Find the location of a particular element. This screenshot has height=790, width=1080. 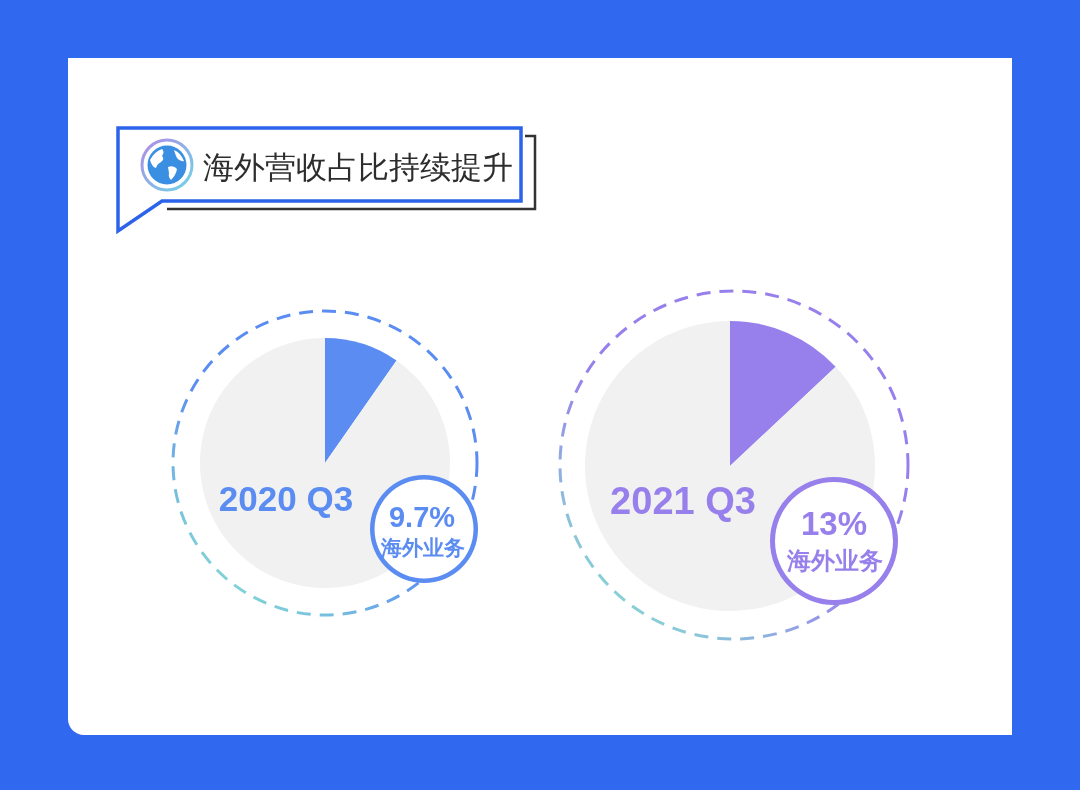

text: 2020 Q3 is located at coordinates (286, 498).